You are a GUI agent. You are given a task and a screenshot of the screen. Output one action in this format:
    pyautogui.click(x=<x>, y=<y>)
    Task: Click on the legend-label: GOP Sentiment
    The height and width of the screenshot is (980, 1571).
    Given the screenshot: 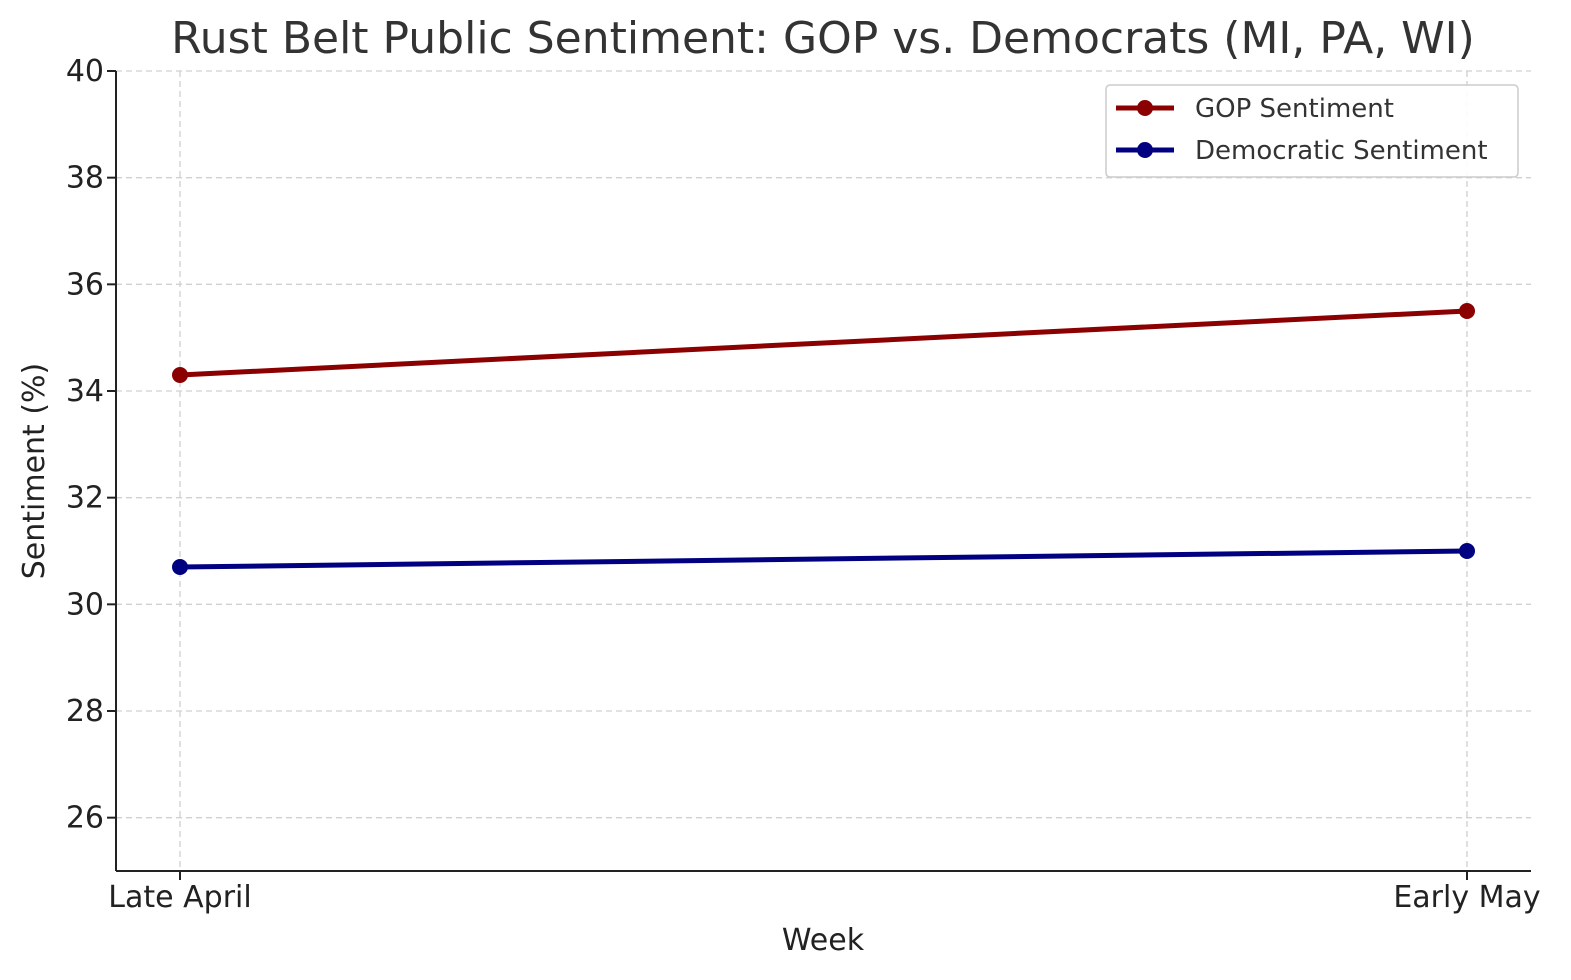 What is the action you would take?
    pyautogui.click(x=1294, y=109)
    